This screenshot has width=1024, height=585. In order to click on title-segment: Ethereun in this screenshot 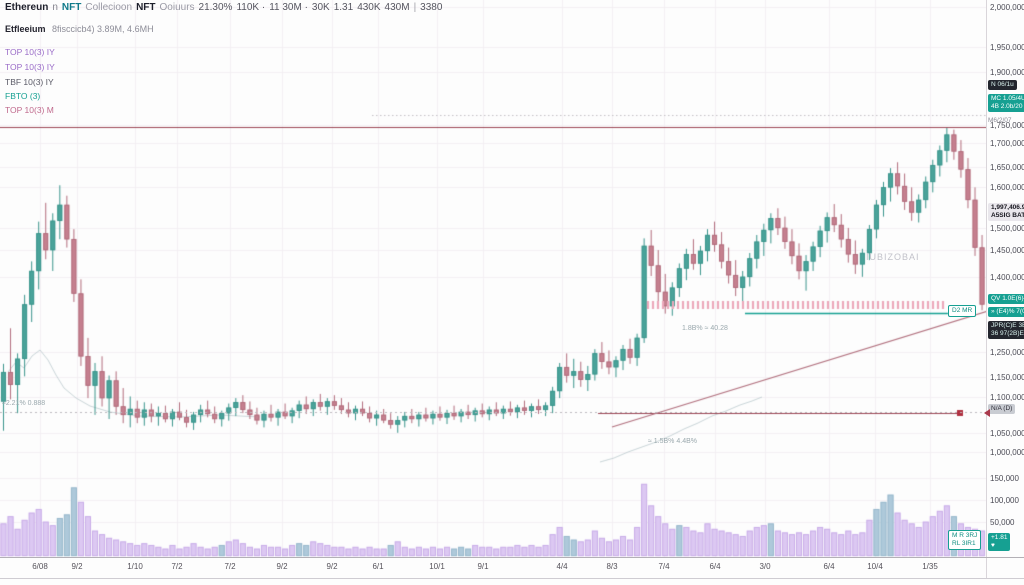, I will do `click(27, 7)`.